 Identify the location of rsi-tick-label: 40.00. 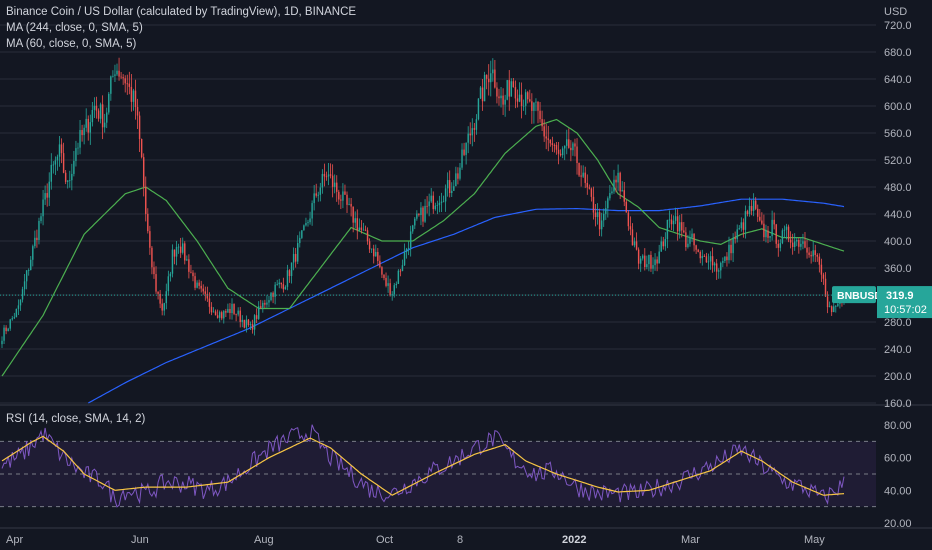
(898, 491).